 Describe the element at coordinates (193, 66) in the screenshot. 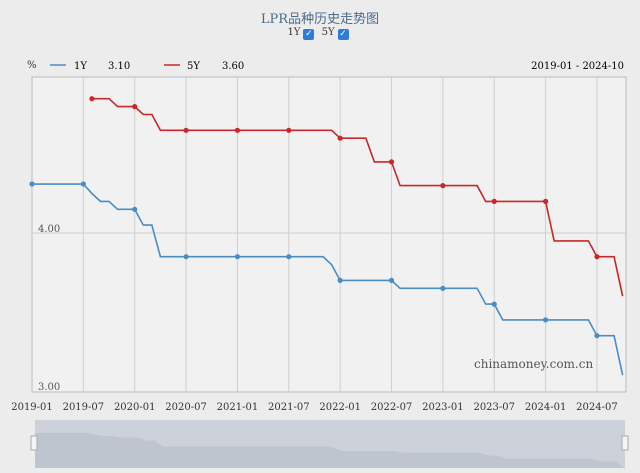

I see `legend-5y-name: 5Y` at that location.